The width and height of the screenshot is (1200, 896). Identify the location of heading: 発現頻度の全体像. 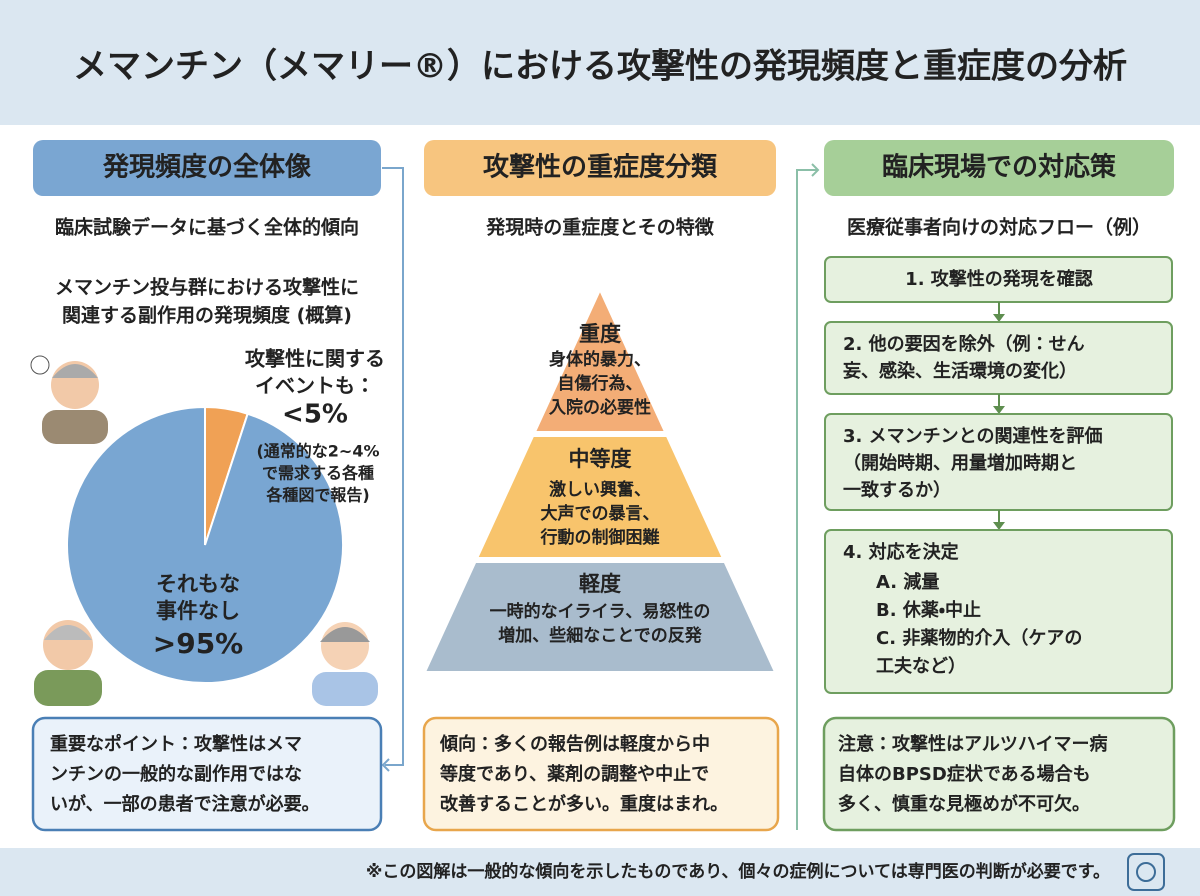
(206, 168).